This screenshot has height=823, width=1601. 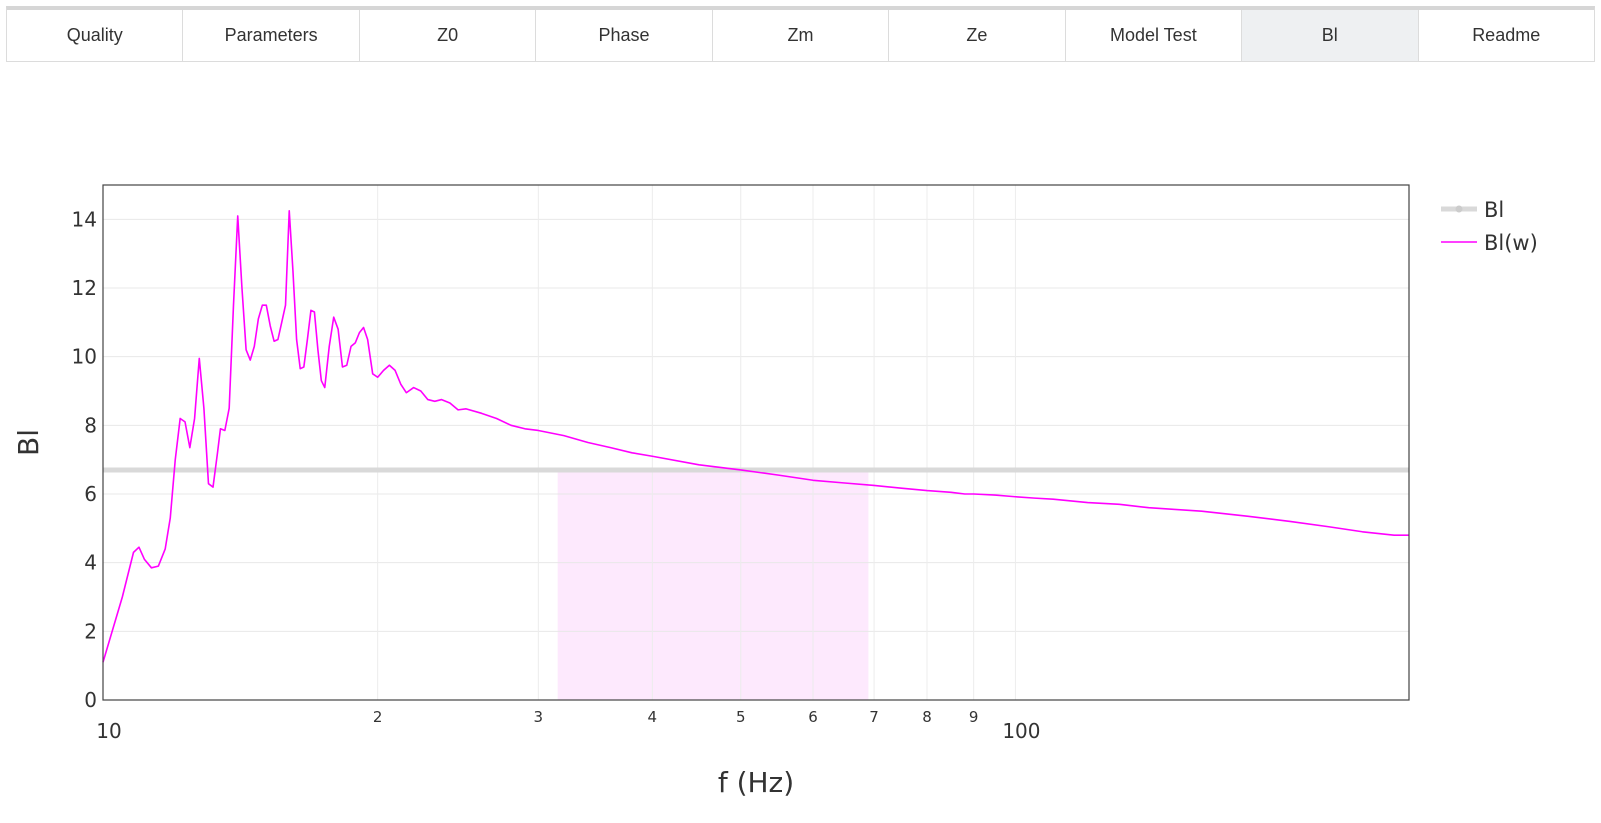 What do you see at coordinates (108, 731) in the screenshot?
I see `x-tick-label: 10` at bounding box center [108, 731].